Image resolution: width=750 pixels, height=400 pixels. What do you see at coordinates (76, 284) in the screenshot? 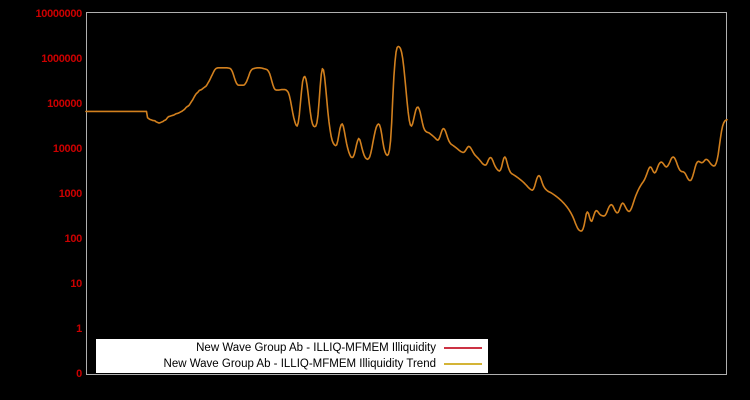
I see `y-tick-label: 10` at bounding box center [76, 284].